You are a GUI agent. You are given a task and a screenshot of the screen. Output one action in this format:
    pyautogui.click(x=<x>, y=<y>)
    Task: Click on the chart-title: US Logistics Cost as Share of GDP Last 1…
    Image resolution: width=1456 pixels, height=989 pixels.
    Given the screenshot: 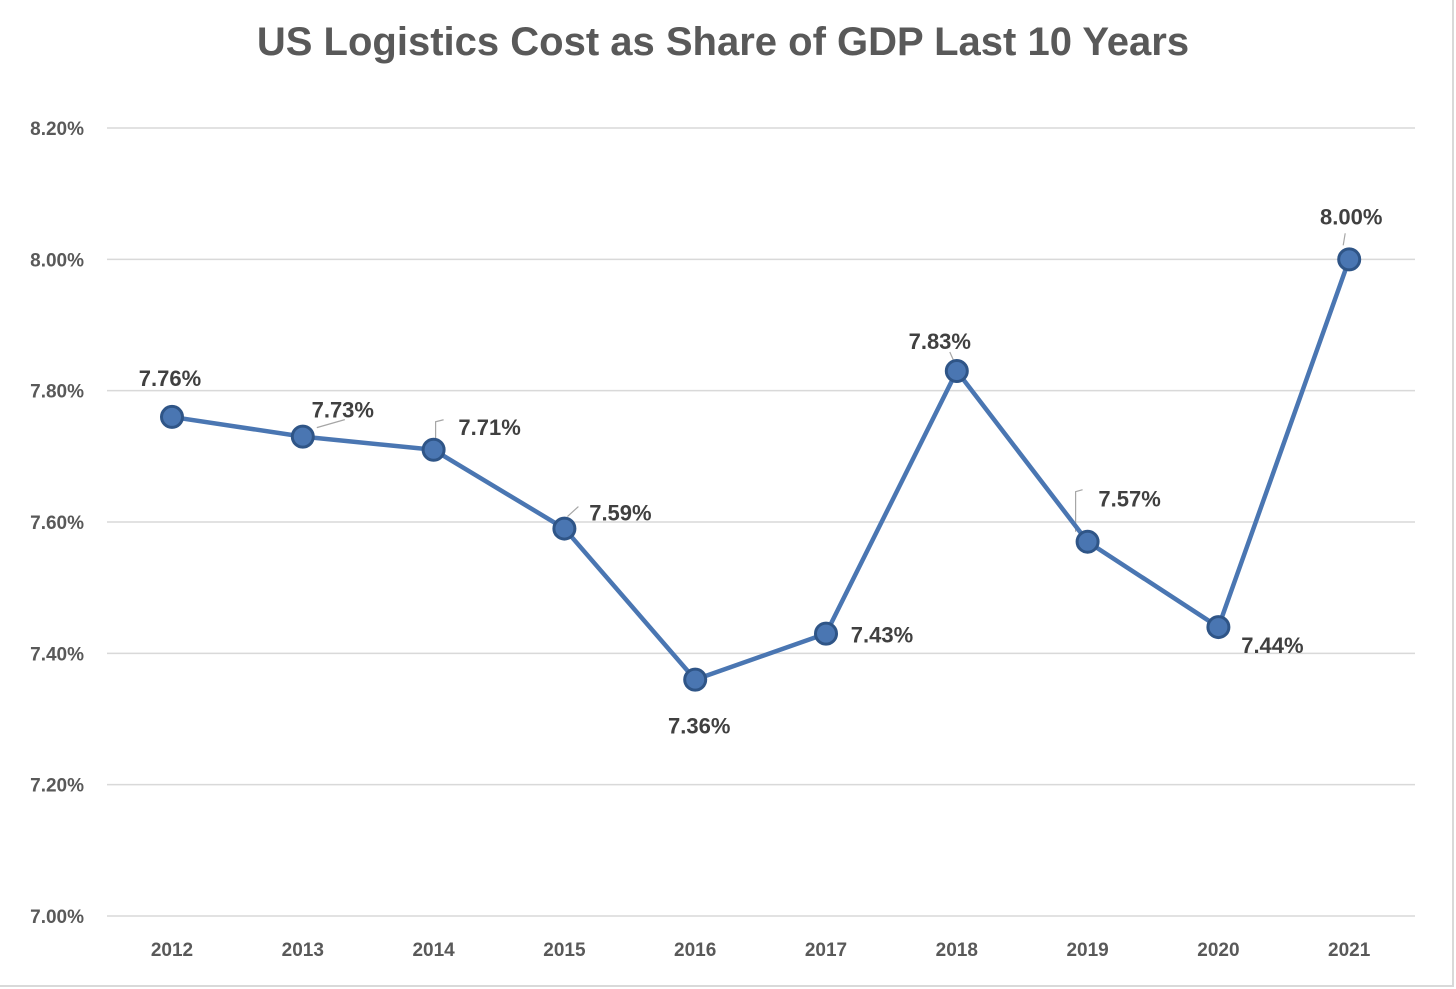 What is the action you would take?
    pyautogui.click(x=723, y=42)
    